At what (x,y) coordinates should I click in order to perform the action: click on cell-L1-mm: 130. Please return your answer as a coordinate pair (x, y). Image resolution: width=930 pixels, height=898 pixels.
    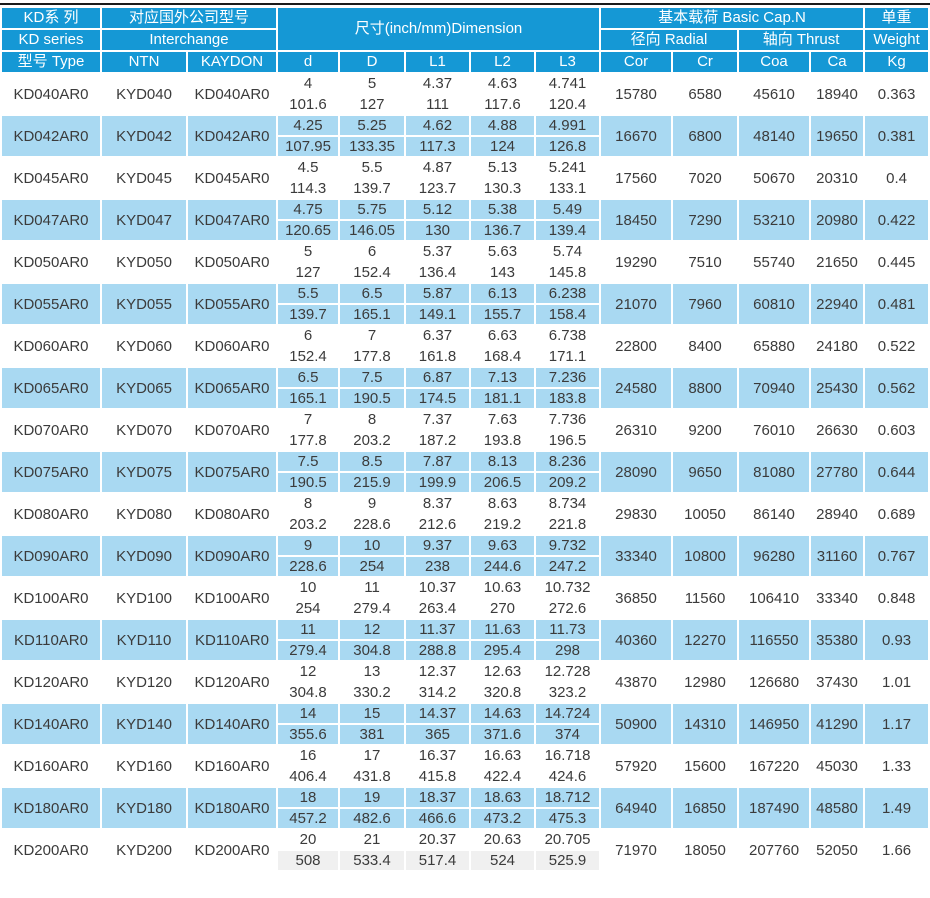
    Looking at the image, I should click on (438, 230).